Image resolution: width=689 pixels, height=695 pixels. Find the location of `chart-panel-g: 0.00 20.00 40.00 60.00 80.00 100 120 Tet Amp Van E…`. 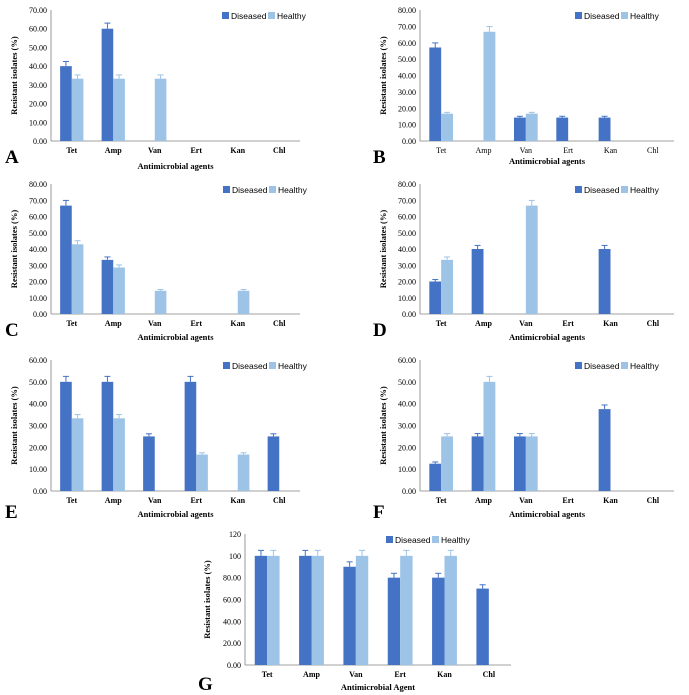

chart-panel-g: 0.00 20.00 40.00 60.00 80.00 100 120 Tet Amp Van E… is located at coordinates (354, 612).